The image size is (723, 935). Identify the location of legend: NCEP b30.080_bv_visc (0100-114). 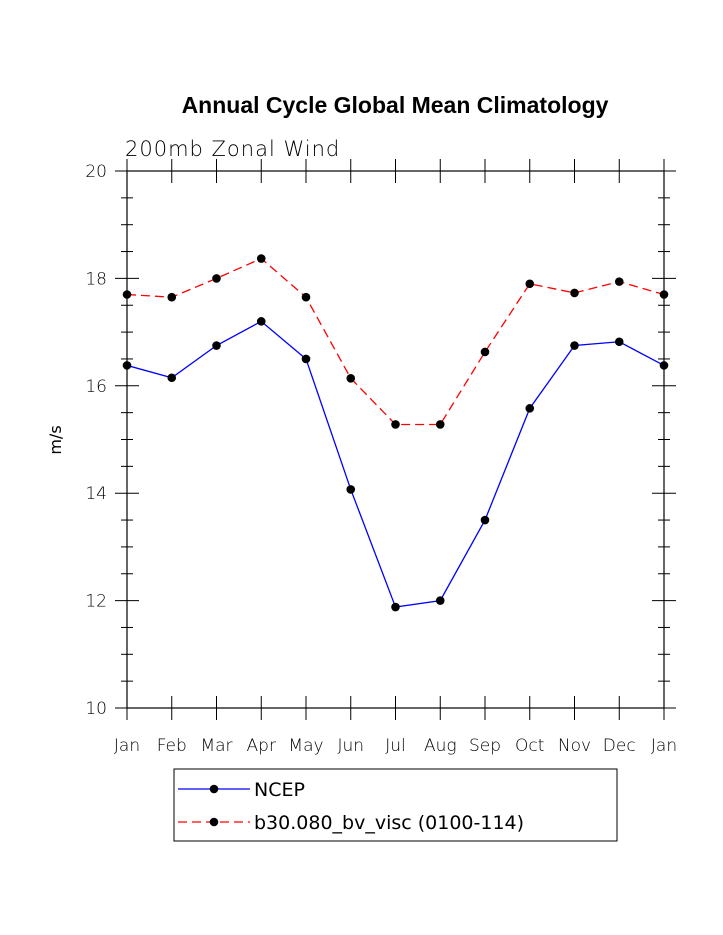
(395, 805).